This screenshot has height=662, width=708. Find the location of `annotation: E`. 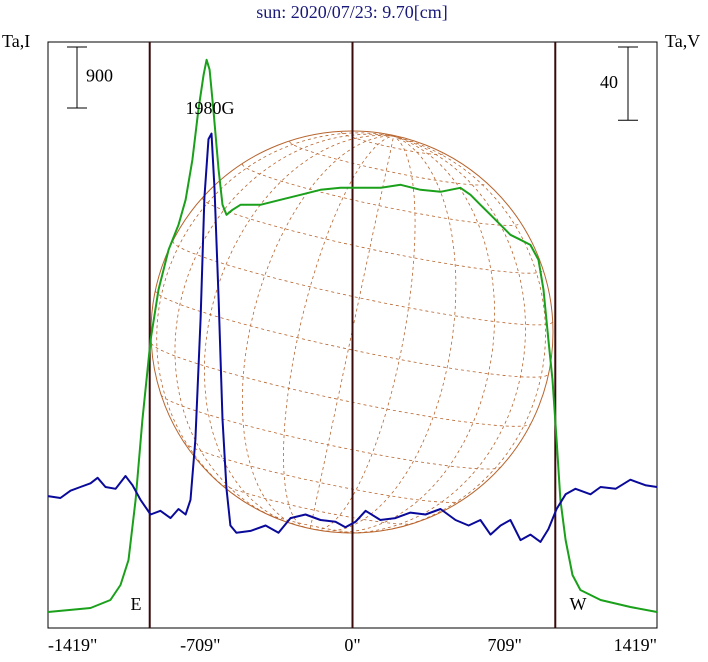

annotation: E is located at coordinates (136, 604).